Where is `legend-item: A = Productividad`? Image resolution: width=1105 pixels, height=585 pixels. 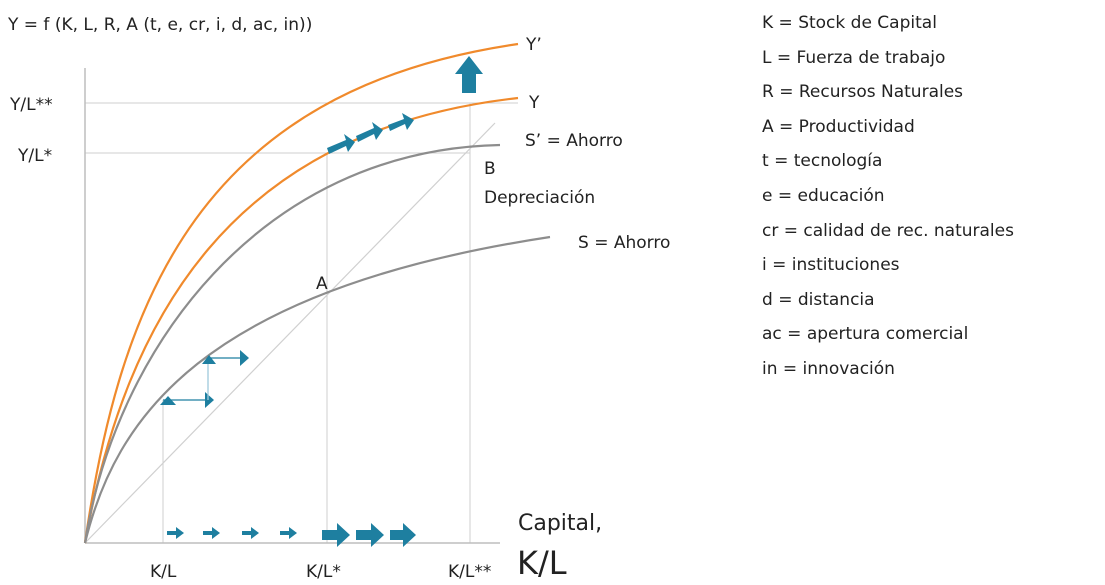
legend-item: A = Productividad is located at coordinates (838, 126).